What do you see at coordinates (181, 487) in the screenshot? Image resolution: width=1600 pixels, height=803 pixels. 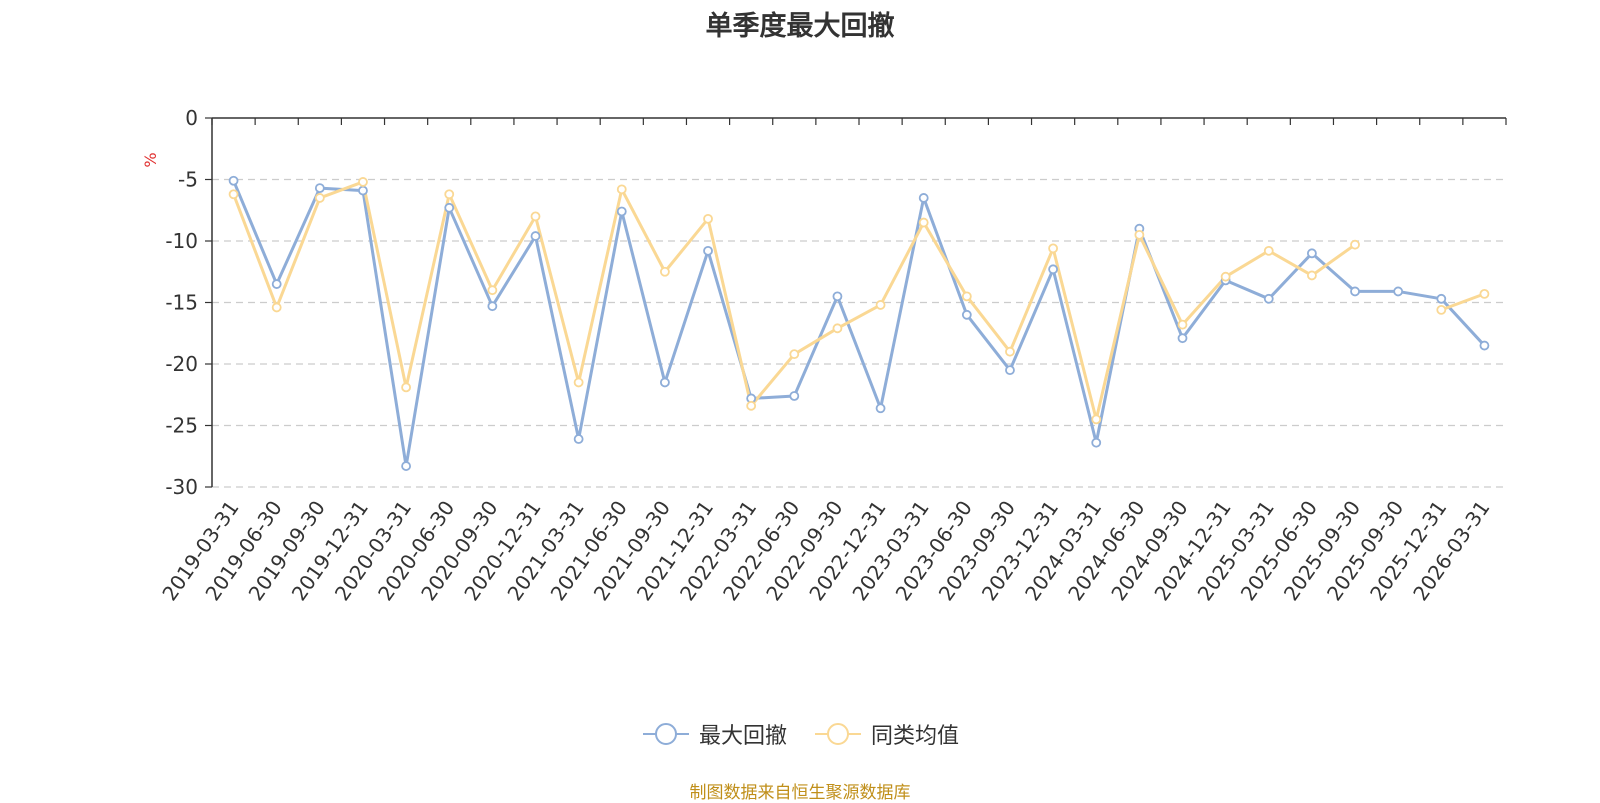 I see `y-tick-label: -30` at bounding box center [181, 487].